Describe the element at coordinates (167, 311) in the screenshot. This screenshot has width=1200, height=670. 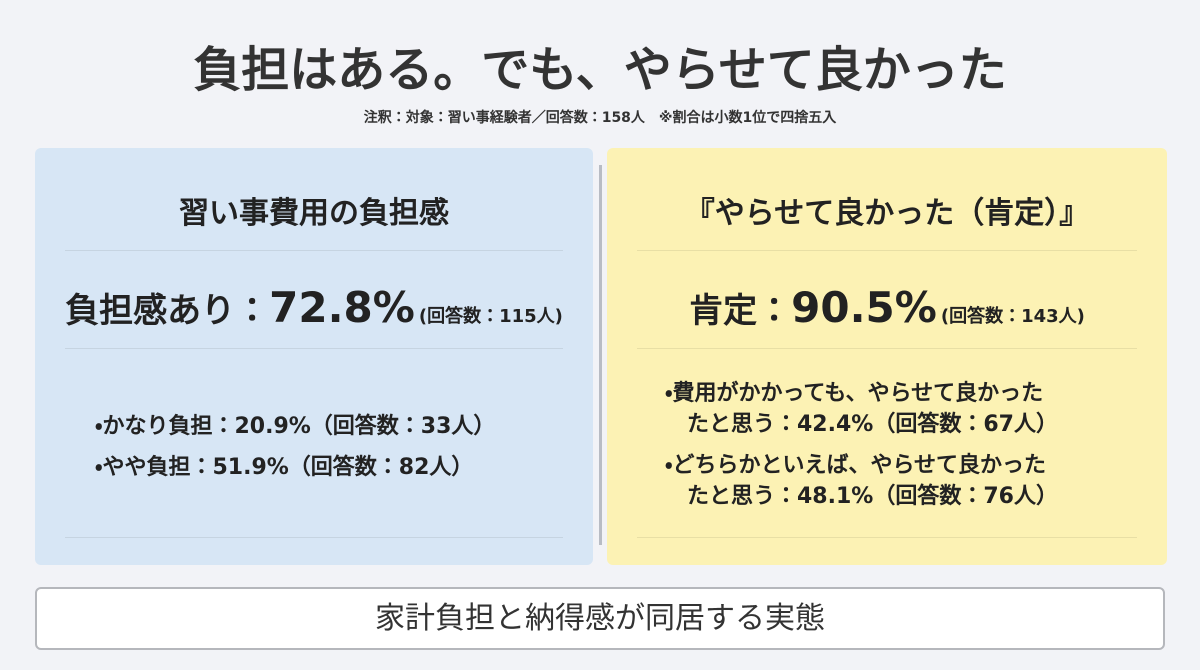
I see `stat-label: 負担感あり：` at that location.